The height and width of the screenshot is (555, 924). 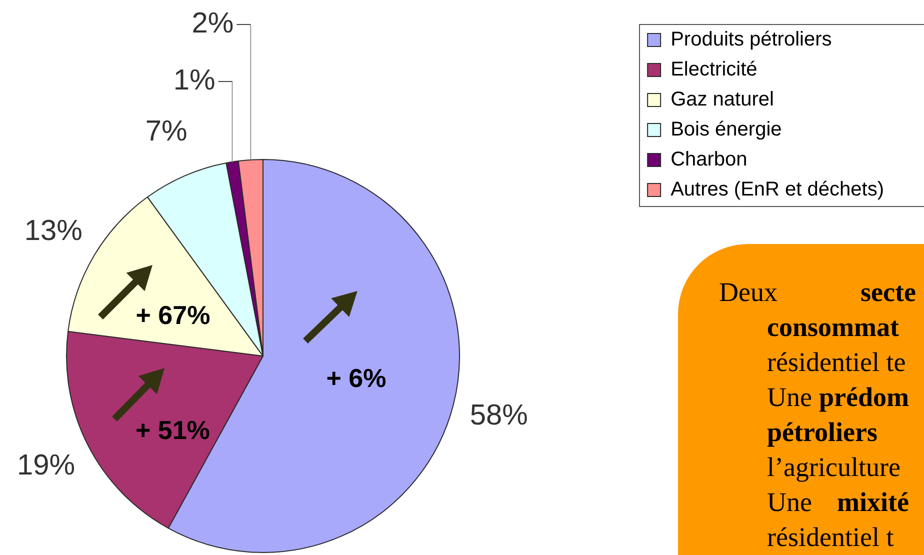 What do you see at coordinates (356, 378) in the screenshot?
I see `text: + 6%` at bounding box center [356, 378].